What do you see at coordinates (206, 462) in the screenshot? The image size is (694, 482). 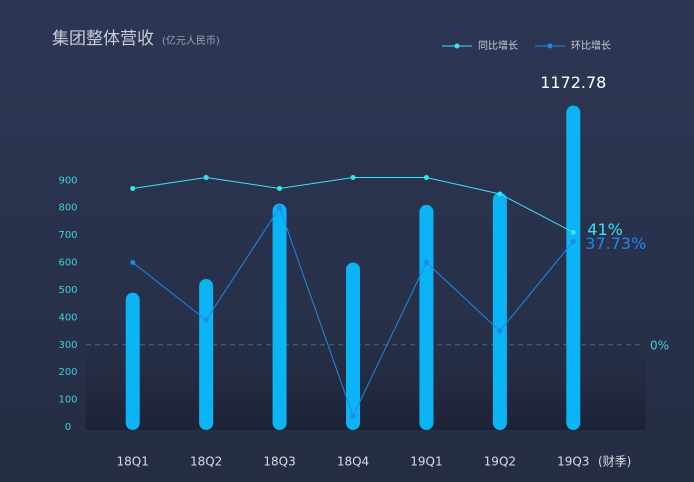 I see `x-tick-label: 18Q2` at bounding box center [206, 462].